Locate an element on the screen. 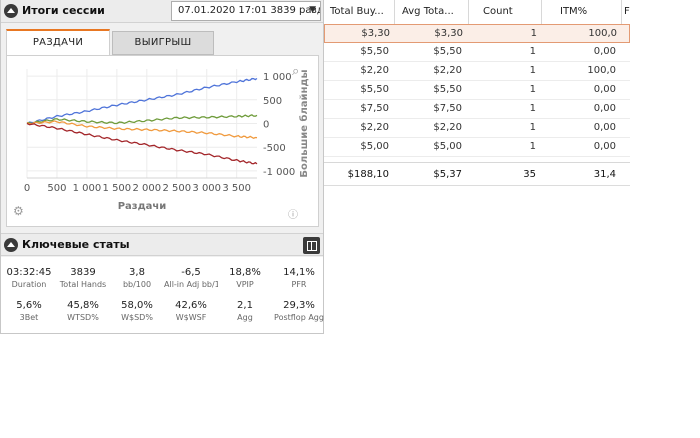 The image size is (700, 438). stat-value: 3839 is located at coordinates (83, 272).